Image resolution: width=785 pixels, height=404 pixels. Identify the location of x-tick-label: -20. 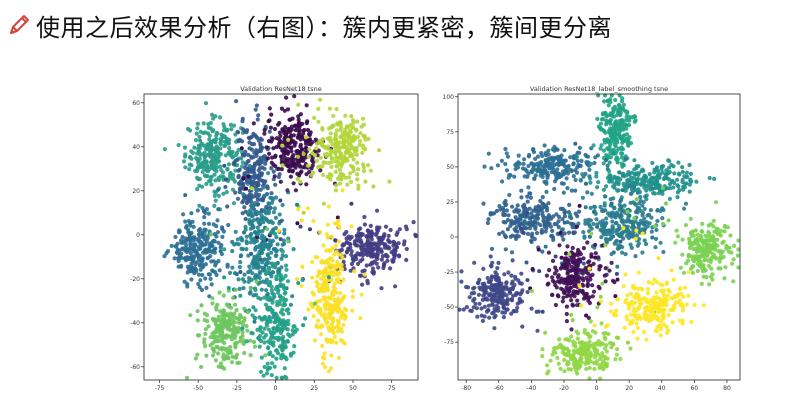
(564, 388).